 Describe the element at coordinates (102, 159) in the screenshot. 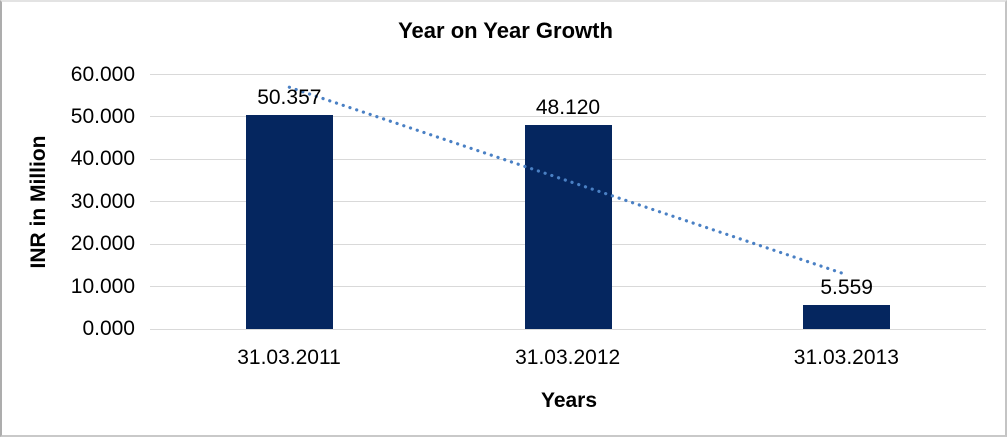

I see `y-tick-label: 40.000` at that location.